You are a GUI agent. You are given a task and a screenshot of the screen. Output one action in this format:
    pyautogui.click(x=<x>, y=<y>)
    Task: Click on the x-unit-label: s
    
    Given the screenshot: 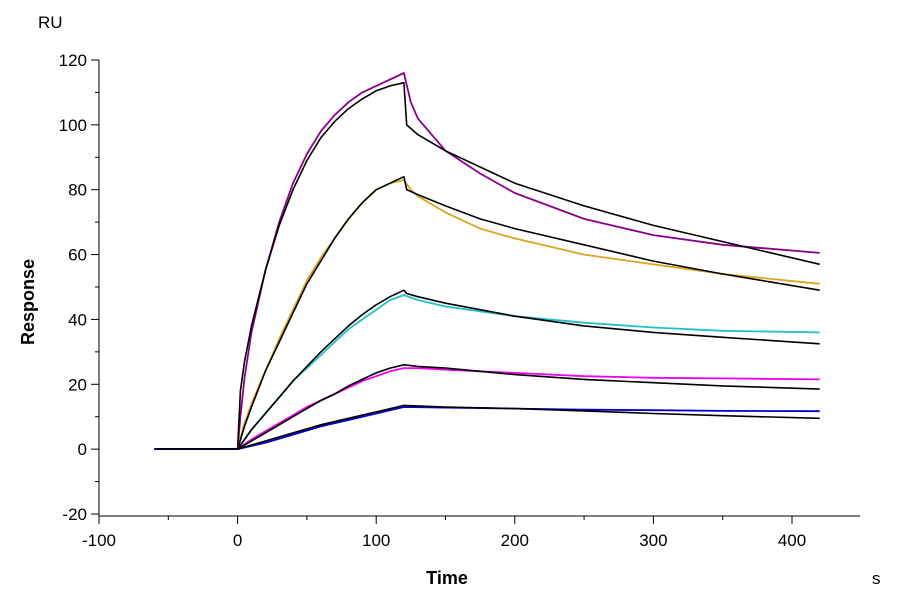 What is the action you would take?
    pyautogui.click(x=876, y=578)
    